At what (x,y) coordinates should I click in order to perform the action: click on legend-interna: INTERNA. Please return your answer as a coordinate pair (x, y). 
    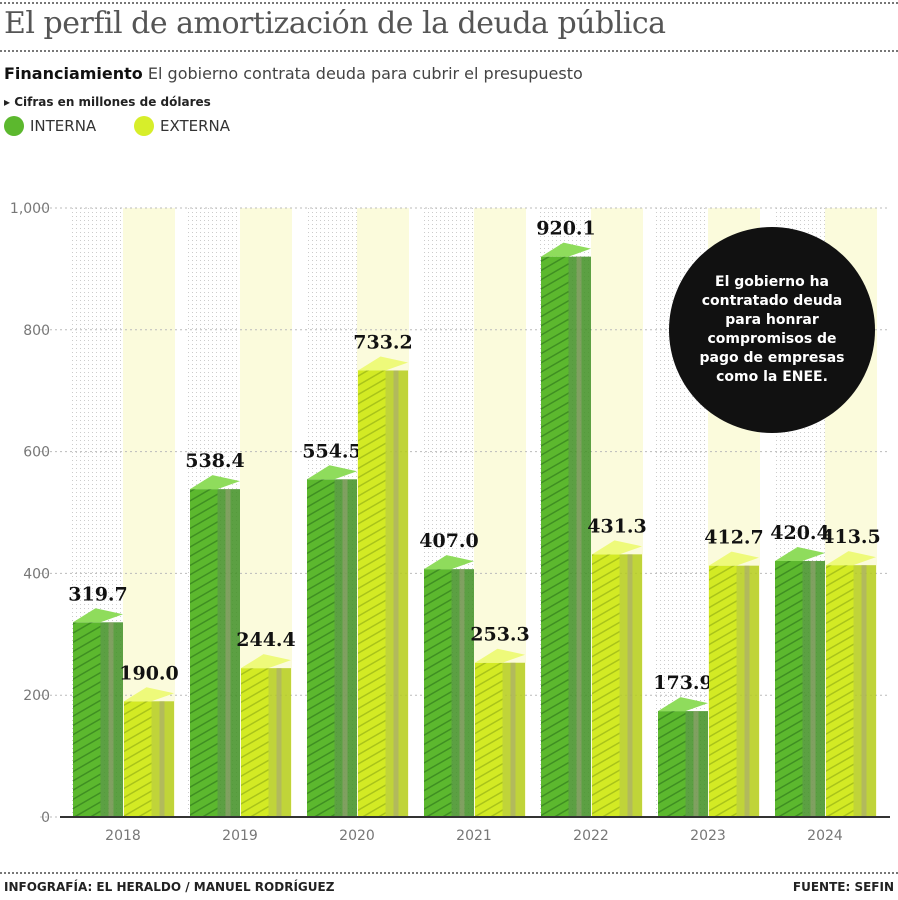
    Looking at the image, I should click on (50, 126).